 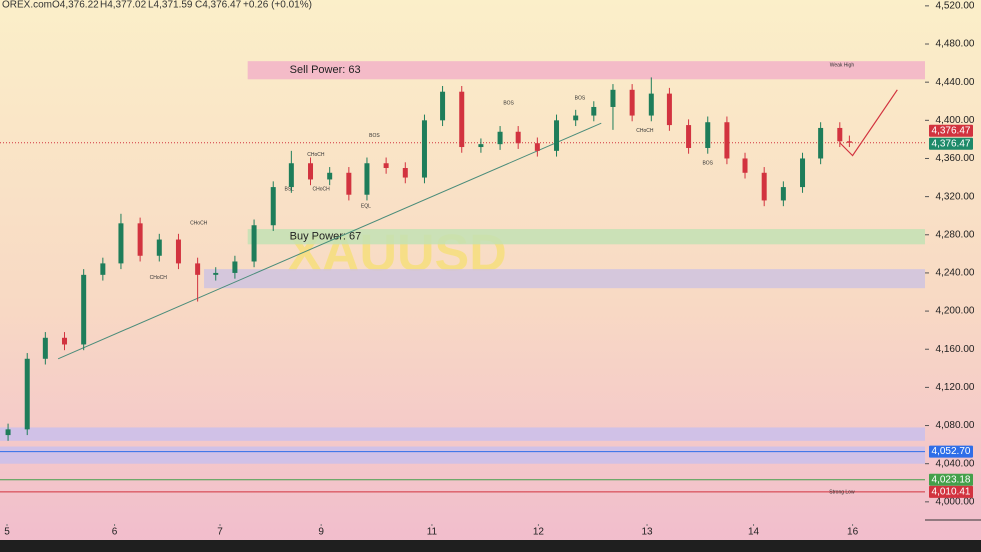 I want to click on price-tag: 4,052.70, so click(x=951, y=451).